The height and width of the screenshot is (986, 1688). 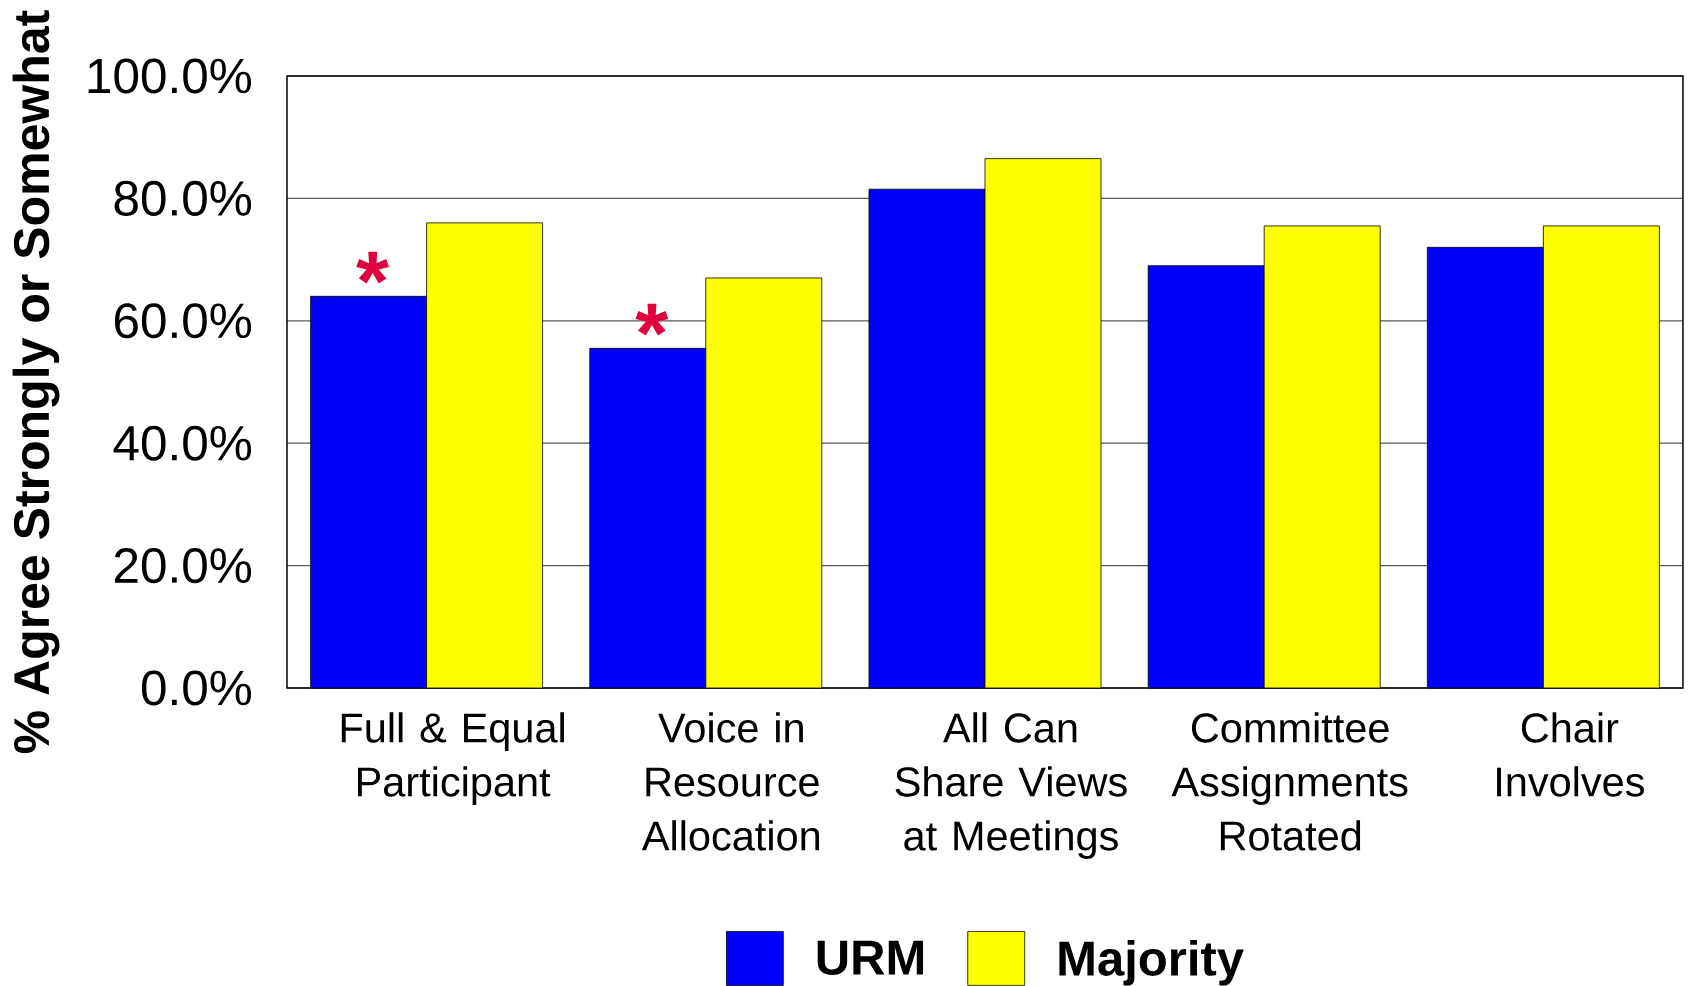 I want to click on legend-label: Majority, so click(x=1151, y=962).